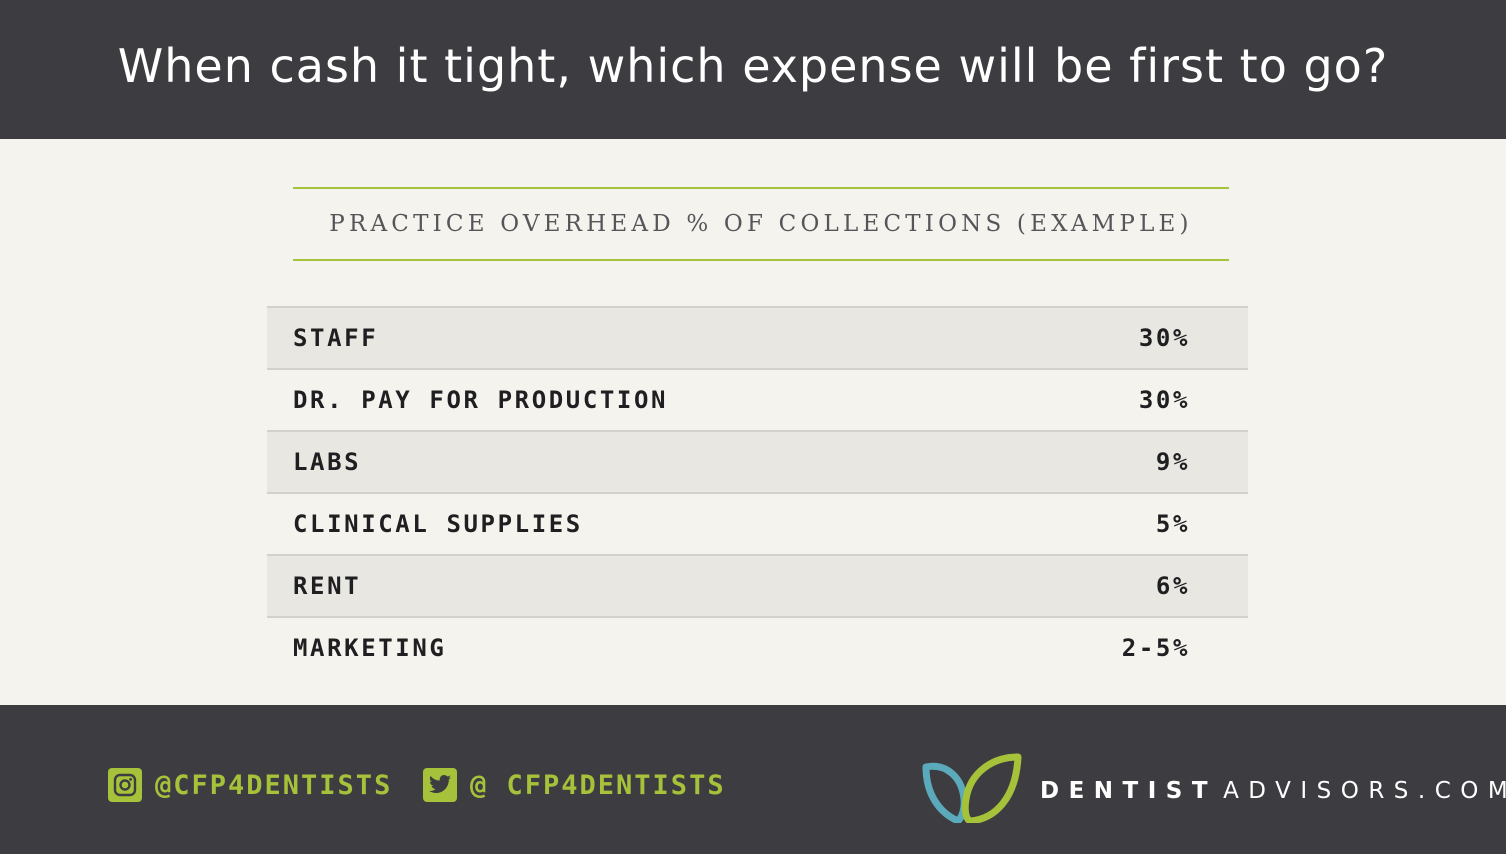  Describe the element at coordinates (327, 586) in the screenshot. I see `row-label: RENT` at that location.